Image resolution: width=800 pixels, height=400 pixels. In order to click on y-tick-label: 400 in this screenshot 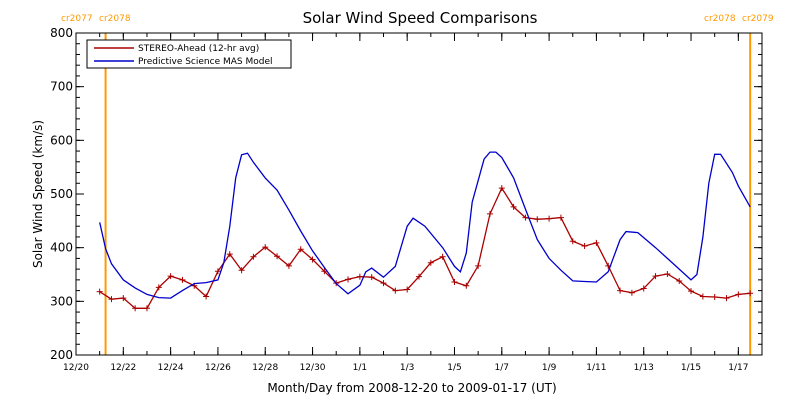, I will do `click(61, 248)`.